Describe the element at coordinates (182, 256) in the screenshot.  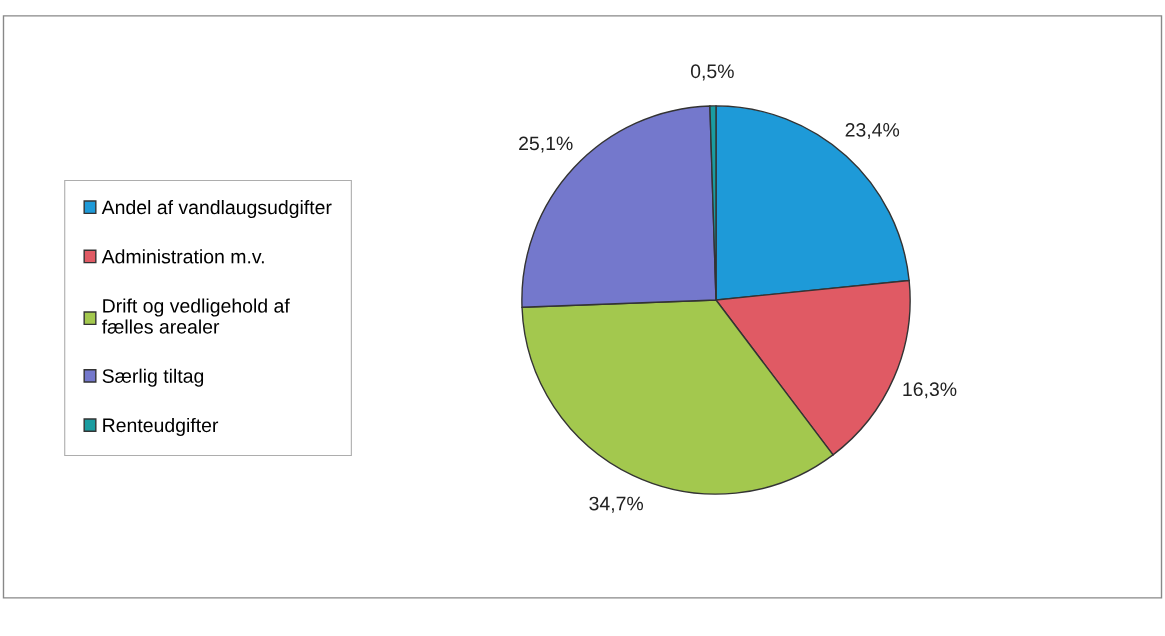
I see `legend-label: Administration m.v.` at that location.